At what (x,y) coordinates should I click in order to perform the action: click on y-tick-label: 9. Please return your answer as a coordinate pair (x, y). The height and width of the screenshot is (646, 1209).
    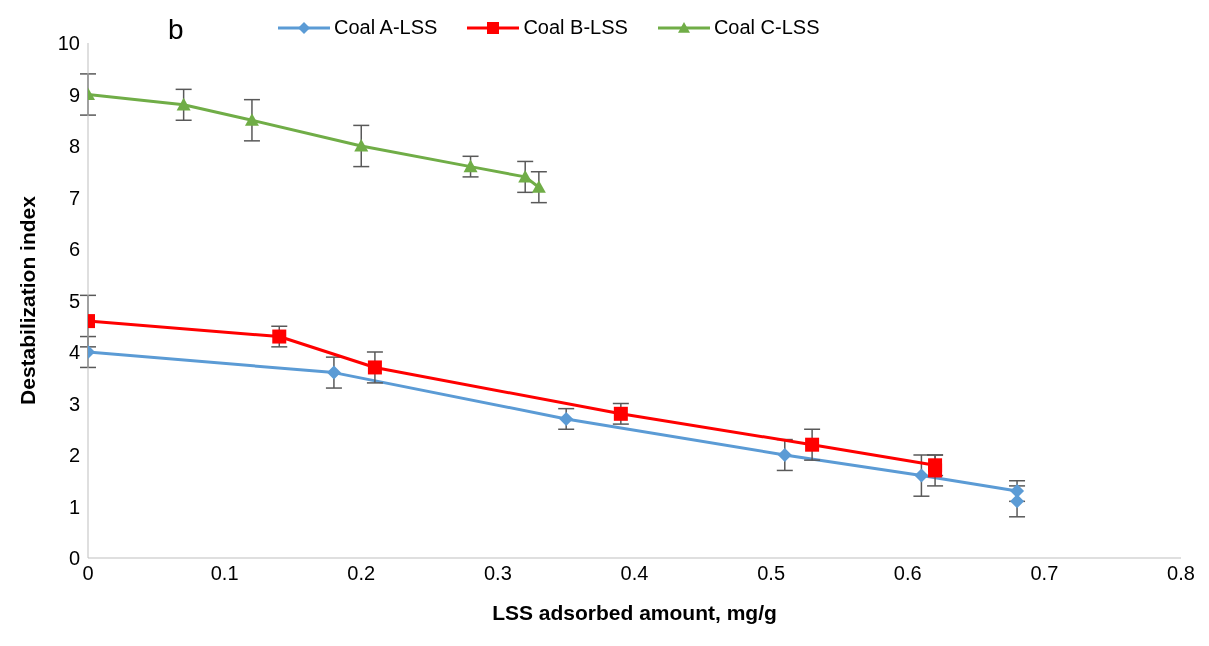
    Looking at the image, I should click on (74, 94).